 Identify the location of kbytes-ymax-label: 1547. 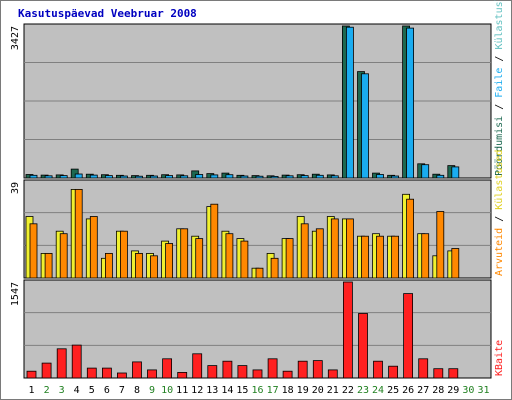
(15, 294).